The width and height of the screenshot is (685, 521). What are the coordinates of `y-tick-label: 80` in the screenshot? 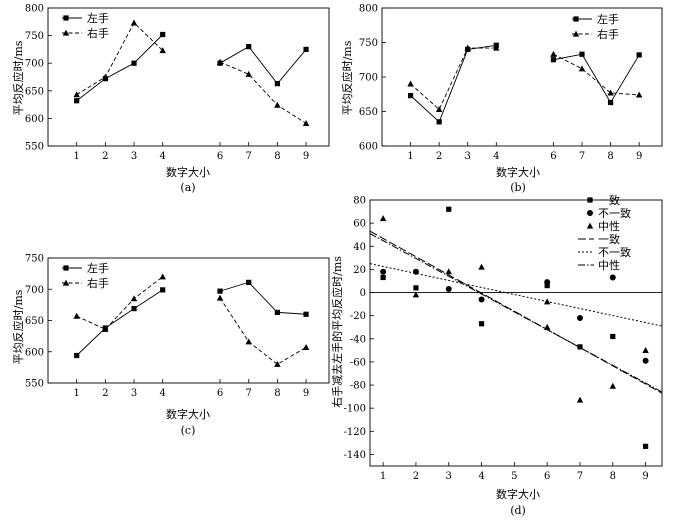 It's located at (359, 201).